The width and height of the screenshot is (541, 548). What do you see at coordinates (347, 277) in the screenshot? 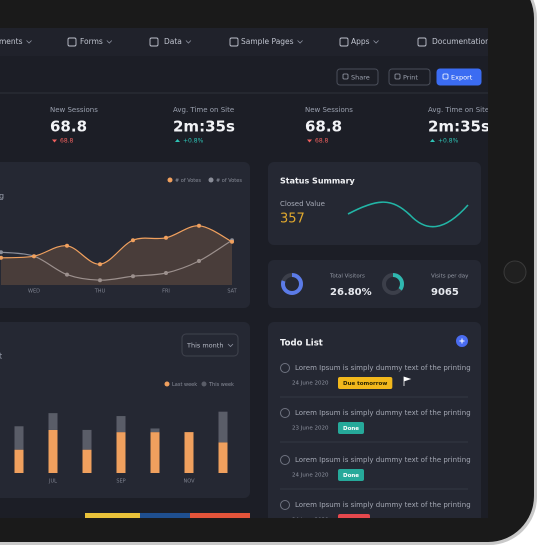
I see `visitor-label: Total Visitors` at bounding box center [347, 277].